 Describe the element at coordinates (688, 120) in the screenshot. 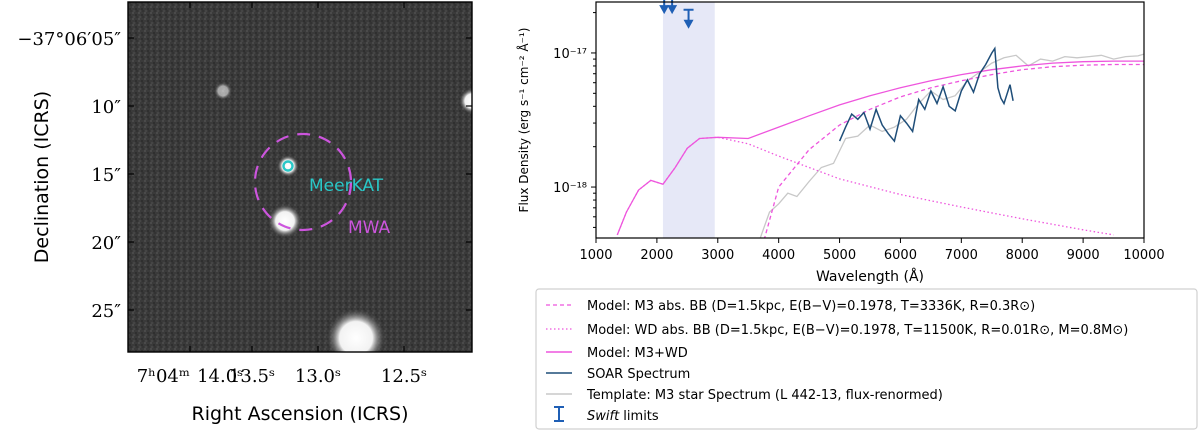

I see `swift-uv-band` at that location.